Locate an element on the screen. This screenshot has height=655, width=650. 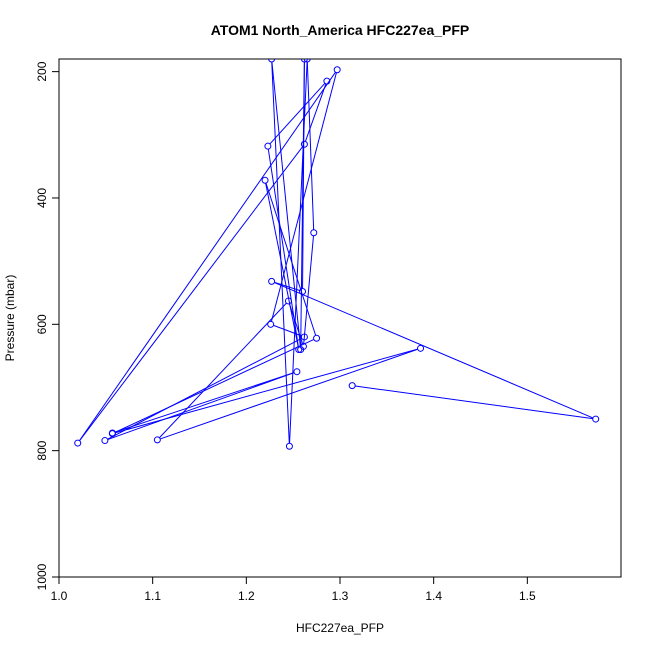
y-tick-label: 600 is located at coordinates (42, 324).